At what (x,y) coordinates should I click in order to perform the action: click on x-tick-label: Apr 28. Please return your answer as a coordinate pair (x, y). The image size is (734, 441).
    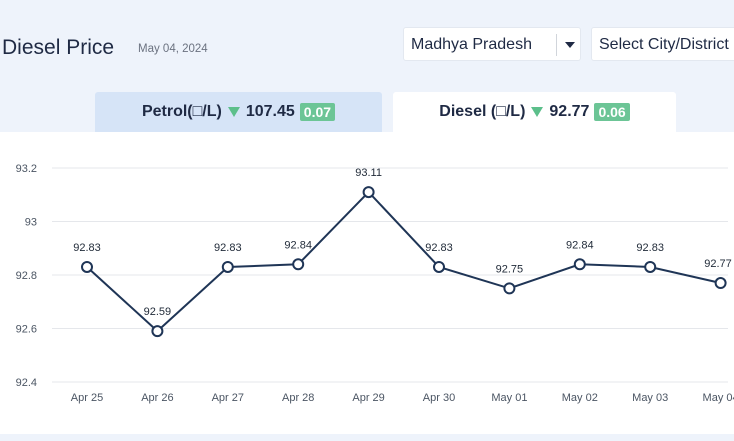
    Looking at the image, I should click on (298, 398).